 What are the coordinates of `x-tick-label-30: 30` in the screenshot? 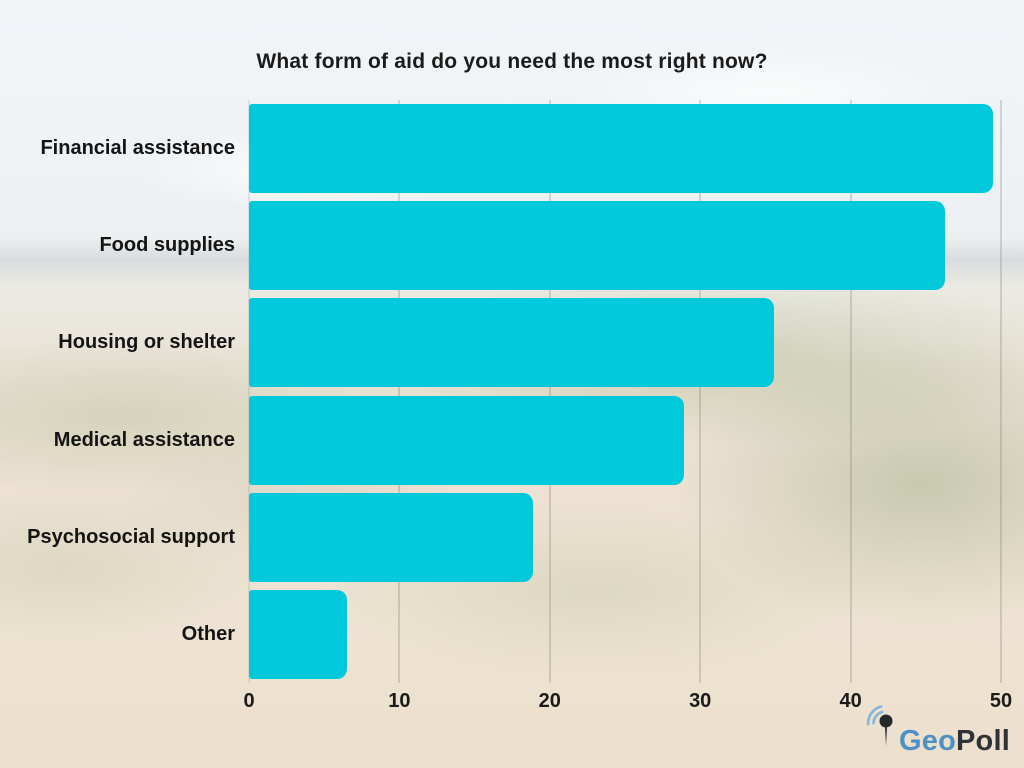 It's located at (700, 701).